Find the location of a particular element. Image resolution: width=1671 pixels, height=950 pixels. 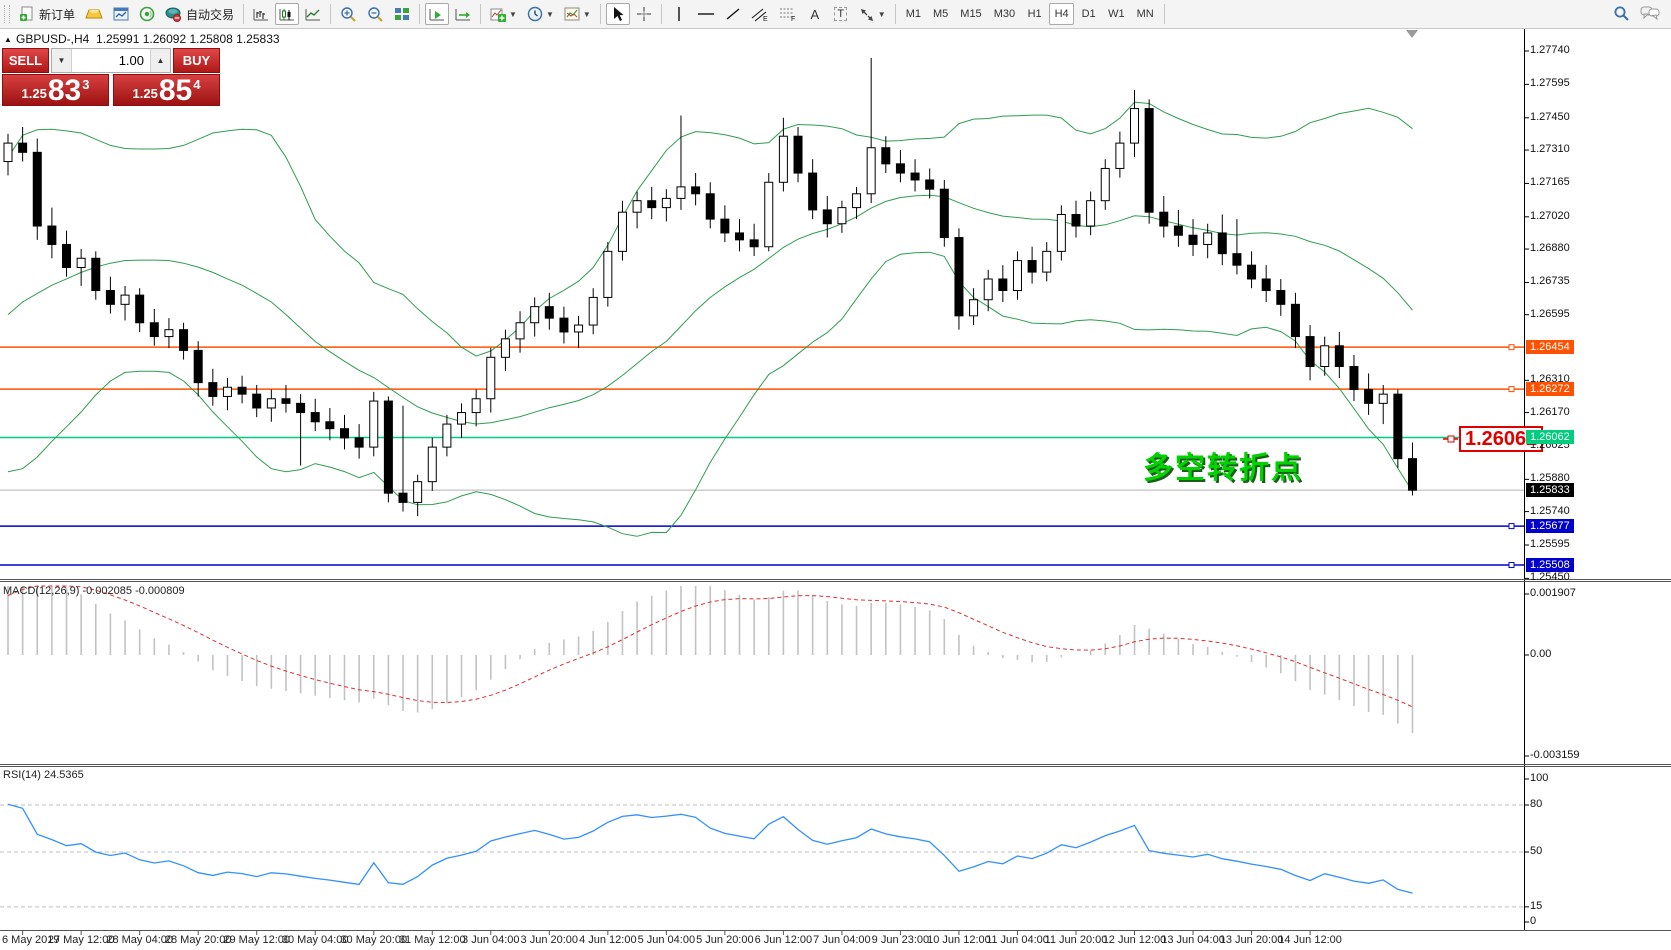

chart-shift-marker is located at coordinates (1412, 34).